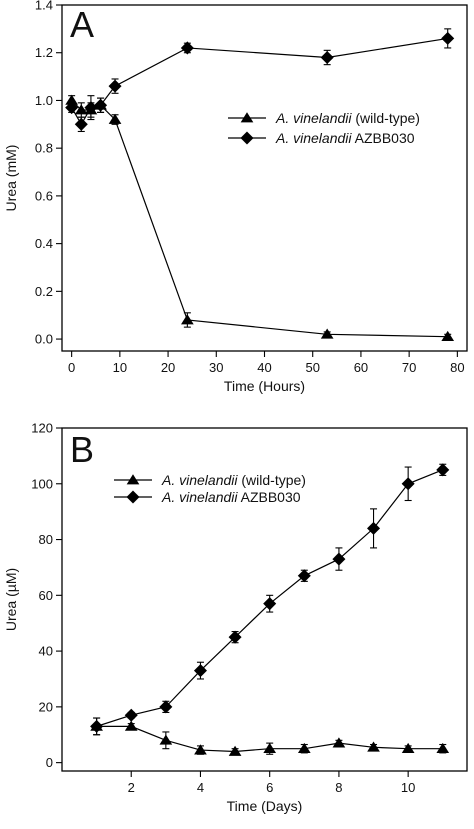 Image resolution: width=474 pixels, height=829 pixels. I want to click on y-axis-title: Urea (µM), so click(11, 599).